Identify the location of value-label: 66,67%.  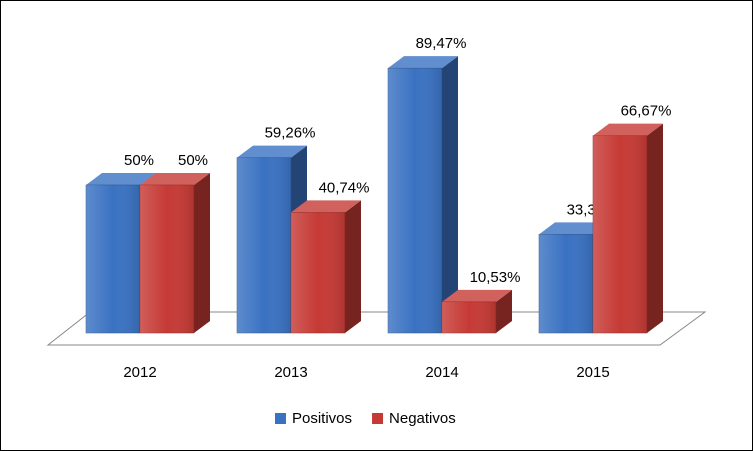
(646, 111).